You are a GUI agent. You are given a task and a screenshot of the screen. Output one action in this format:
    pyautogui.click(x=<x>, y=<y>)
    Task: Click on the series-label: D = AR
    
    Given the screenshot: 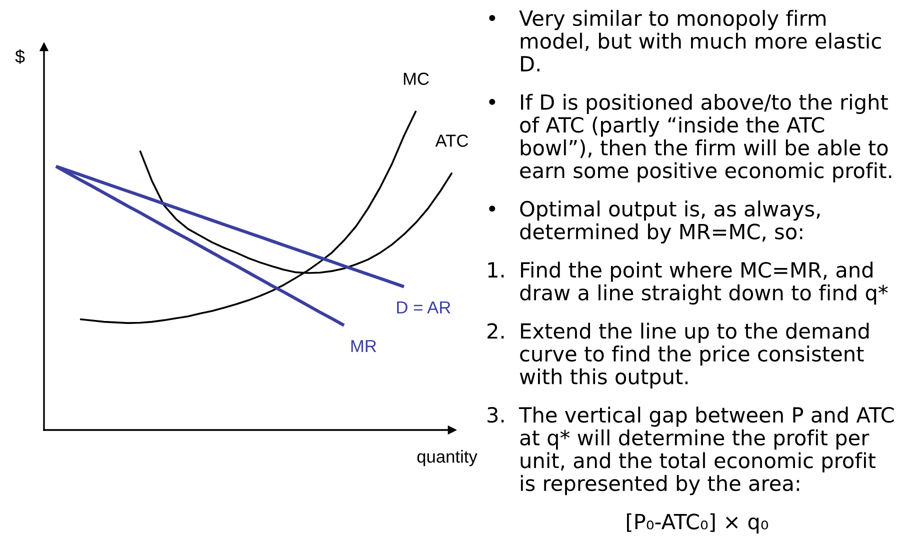 What is the action you would take?
    pyautogui.click(x=423, y=307)
    